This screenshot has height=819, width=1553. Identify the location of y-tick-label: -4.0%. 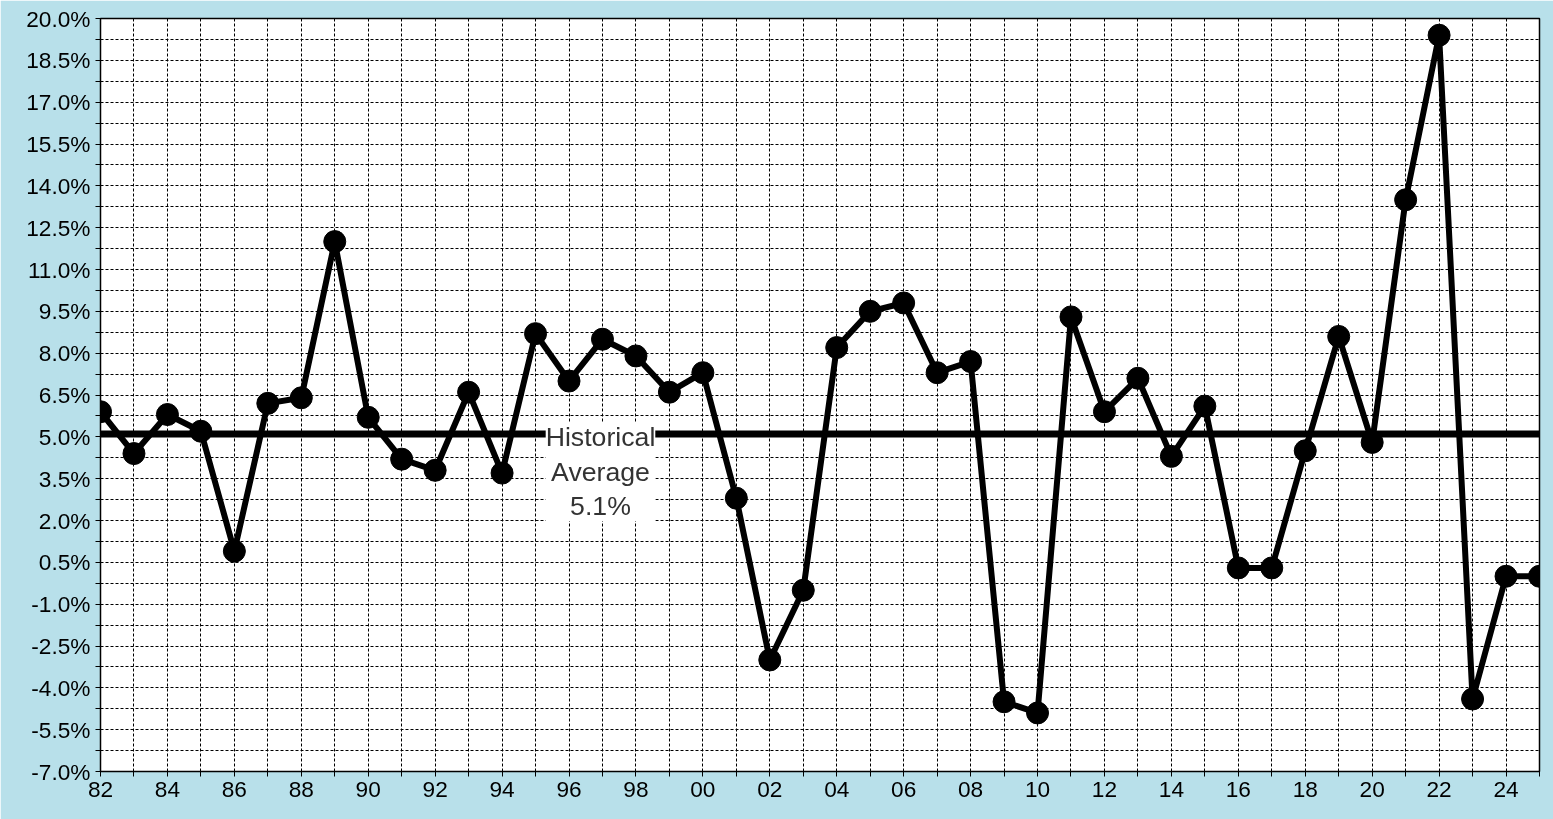
(61, 687).